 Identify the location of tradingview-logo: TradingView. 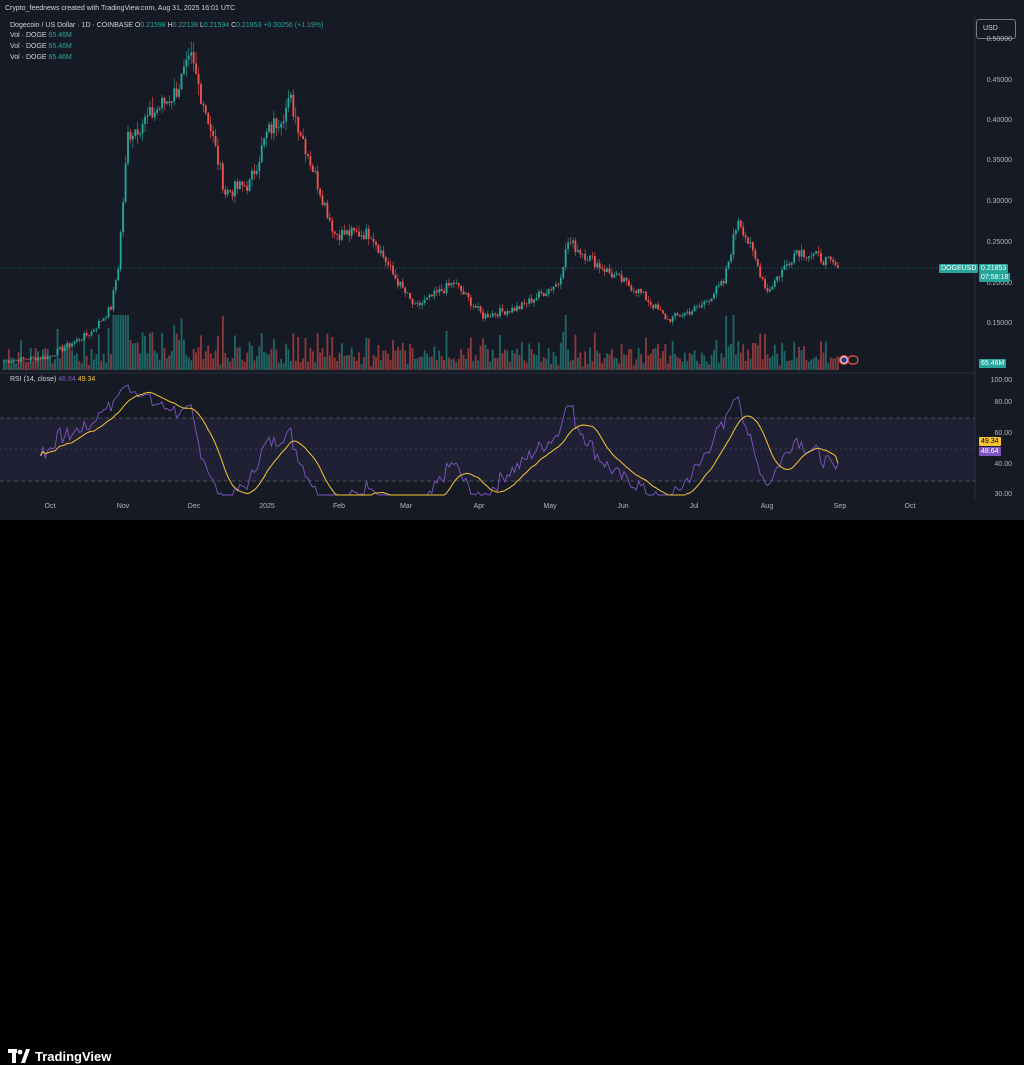
(59, 1056).